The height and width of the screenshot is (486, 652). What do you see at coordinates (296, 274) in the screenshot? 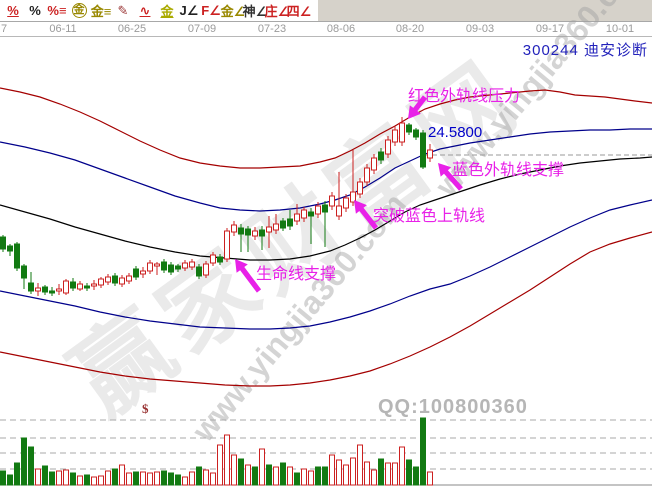
I see `annotation-life-line-support: 生命线支撑` at bounding box center [296, 274].